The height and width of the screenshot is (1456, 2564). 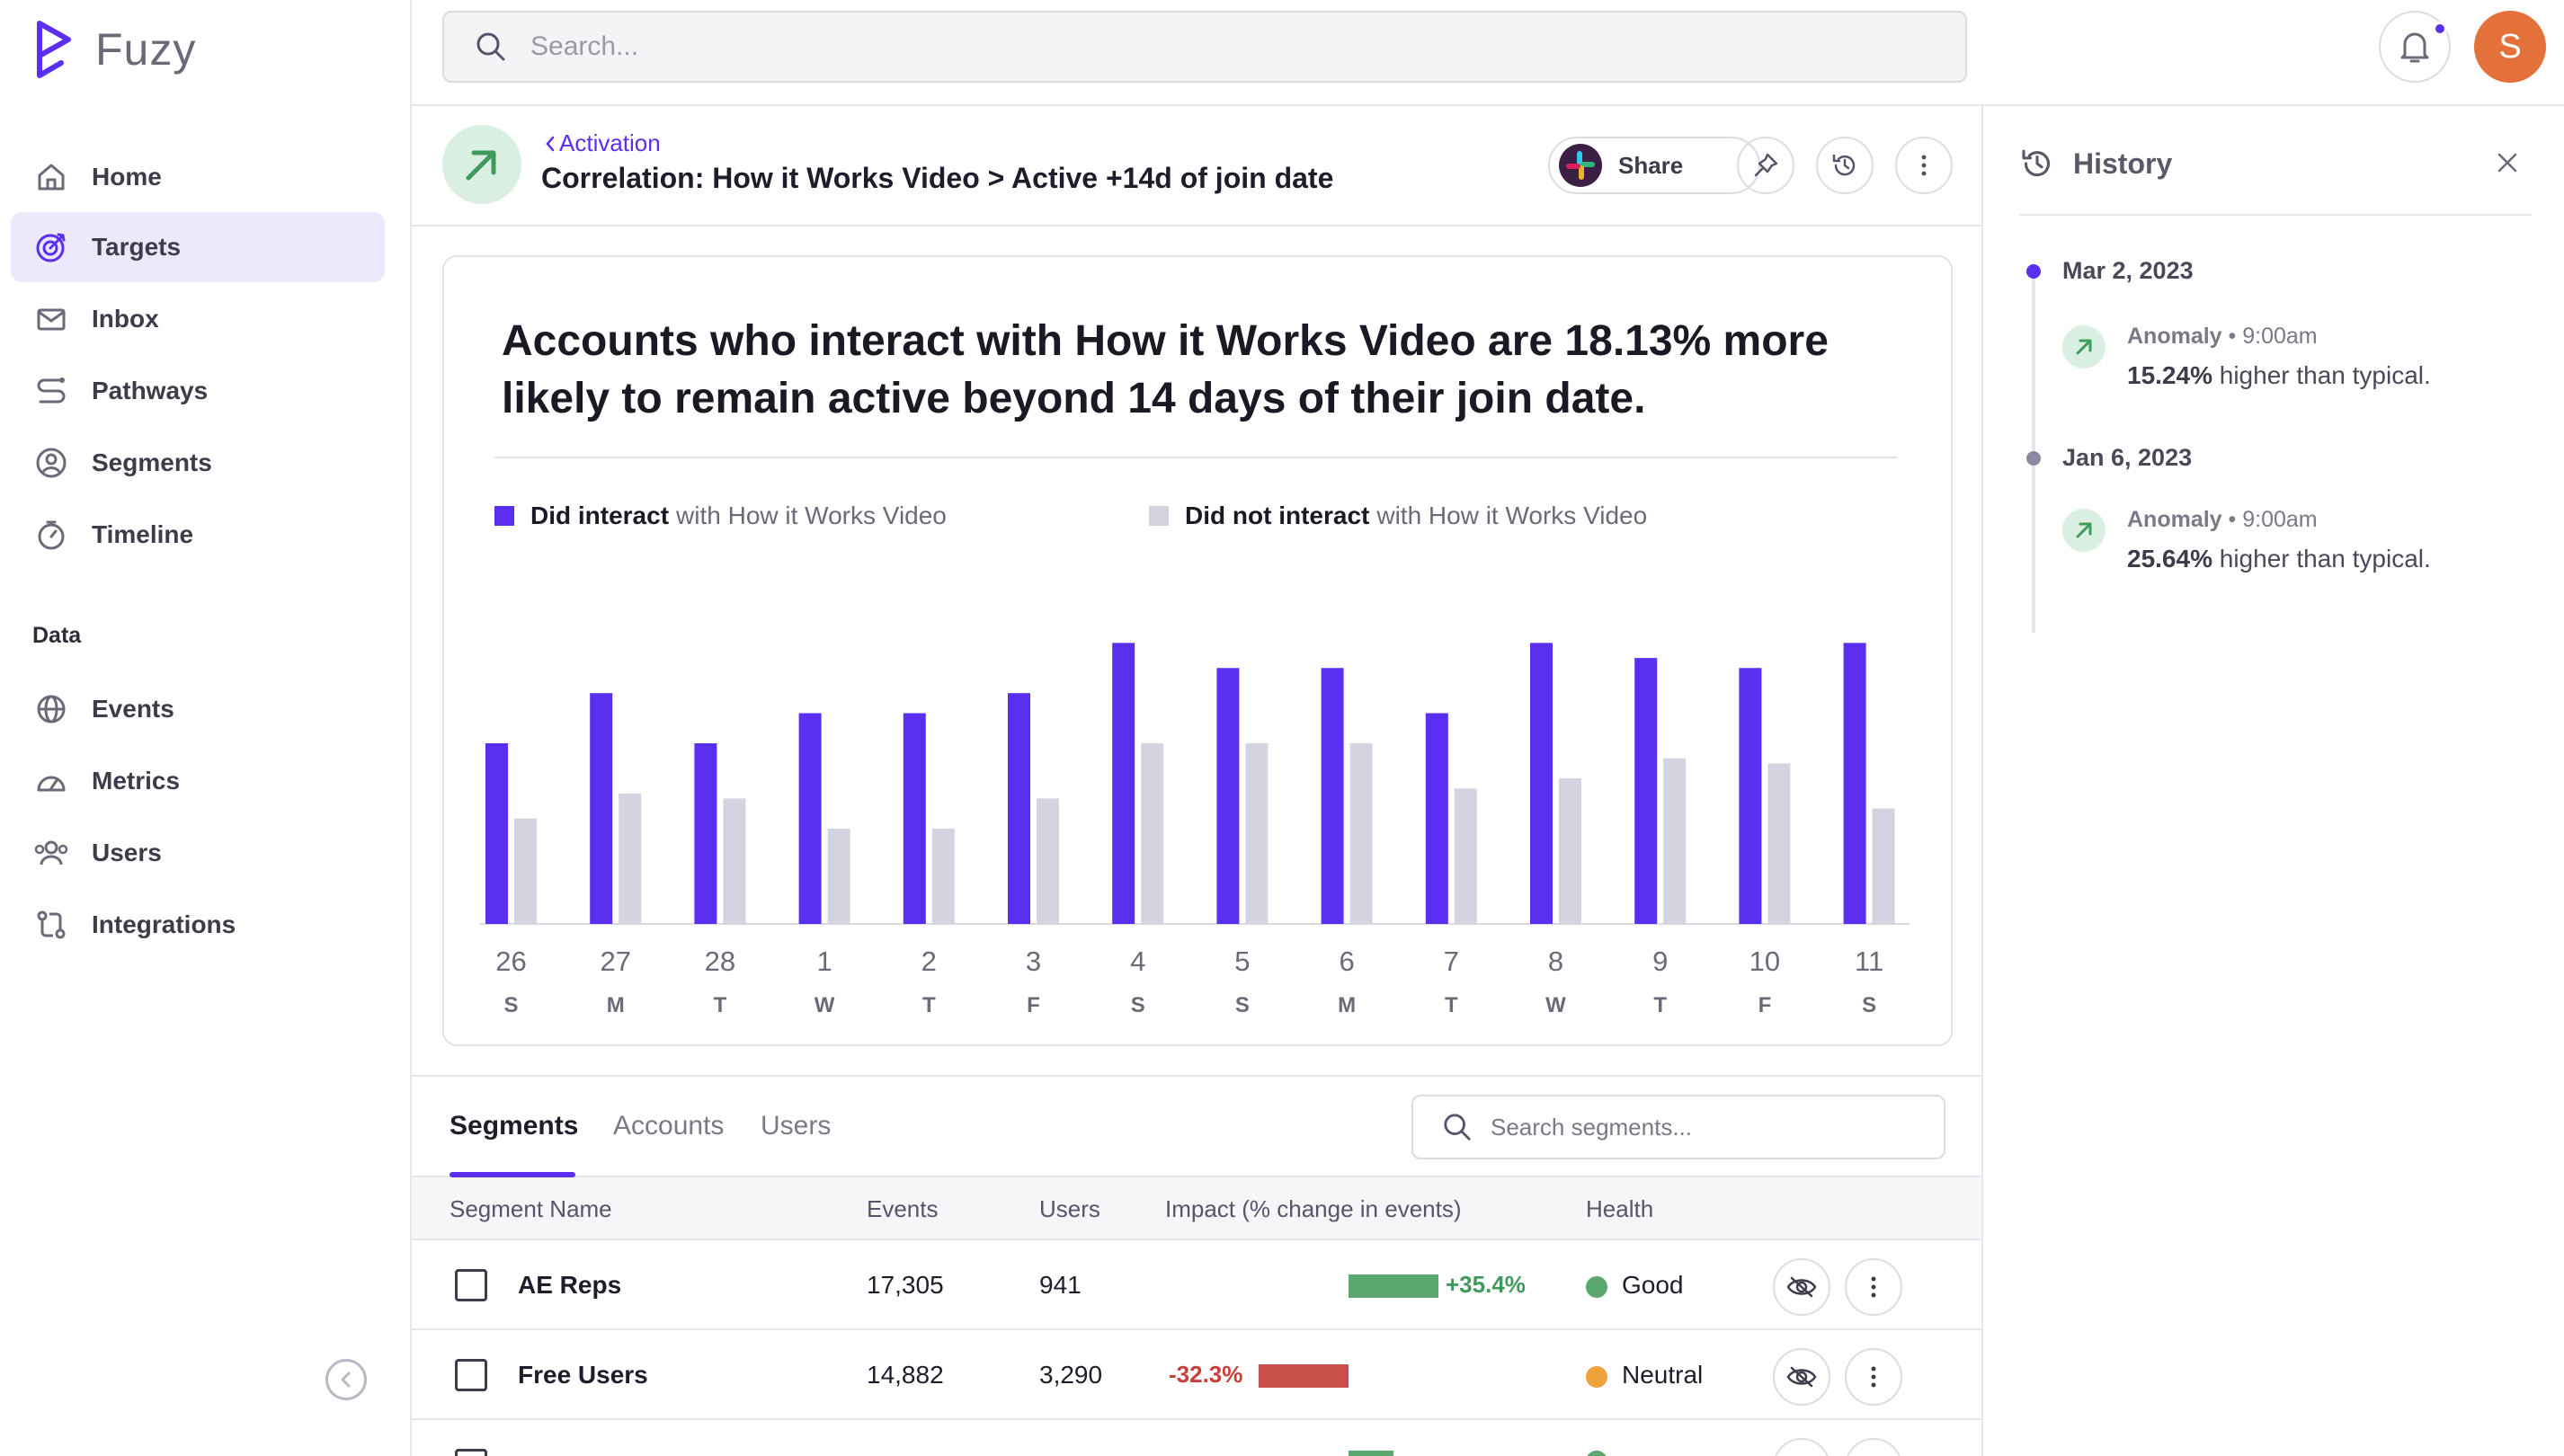 I want to click on column-header-users: Users, so click(x=1069, y=1208).